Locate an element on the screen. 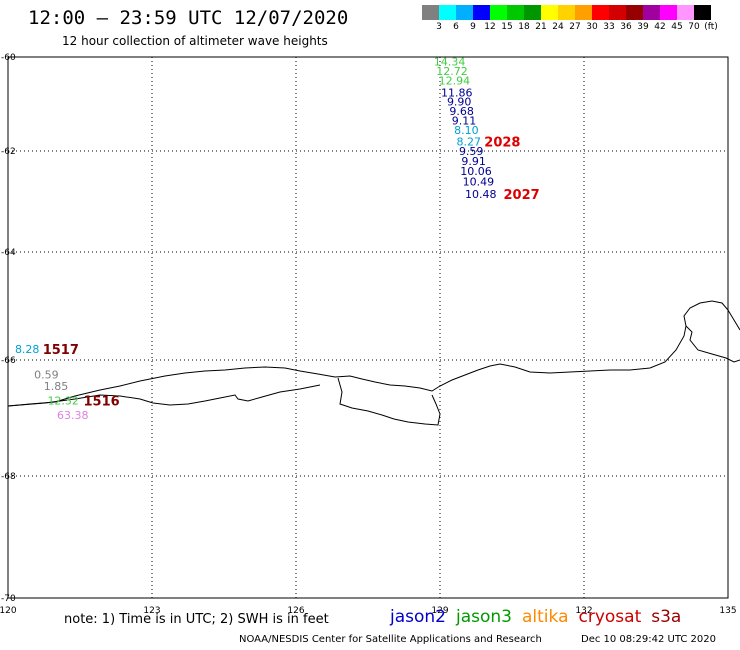  colorbar-label: 42 is located at coordinates (660, 27).